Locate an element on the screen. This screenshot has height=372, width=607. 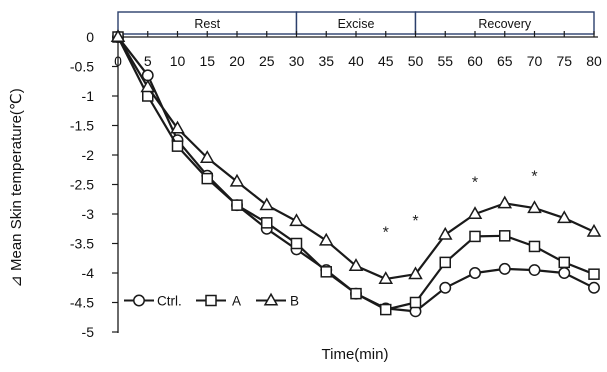
x-tick-label: 50 is located at coordinates (416, 61).